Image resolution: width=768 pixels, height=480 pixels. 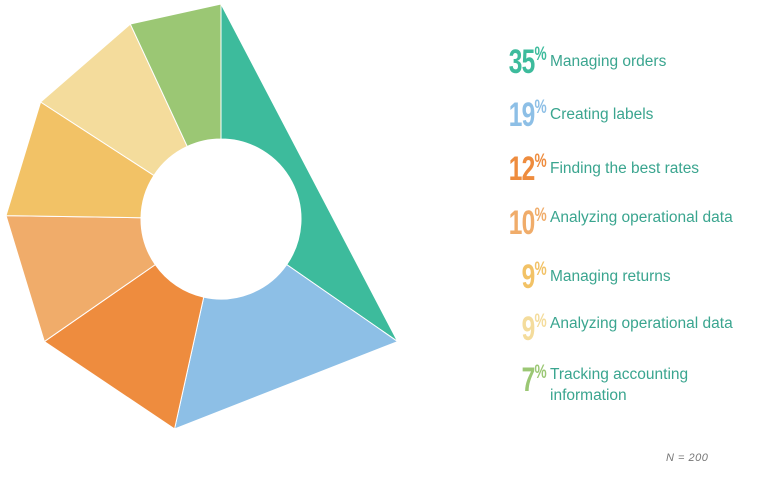 What do you see at coordinates (641, 323) in the screenshot?
I see `legend-label-6: Analyzing operational data` at bounding box center [641, 323].